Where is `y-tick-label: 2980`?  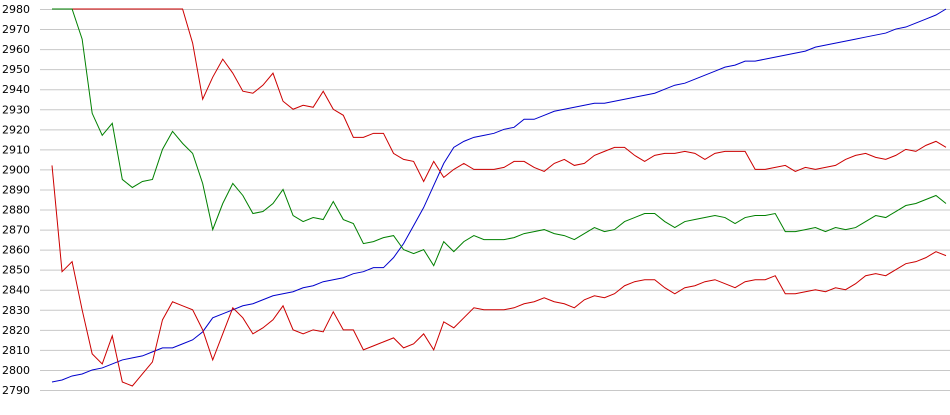 y-tick-label: 2980 is located at coordinates (16, 9).